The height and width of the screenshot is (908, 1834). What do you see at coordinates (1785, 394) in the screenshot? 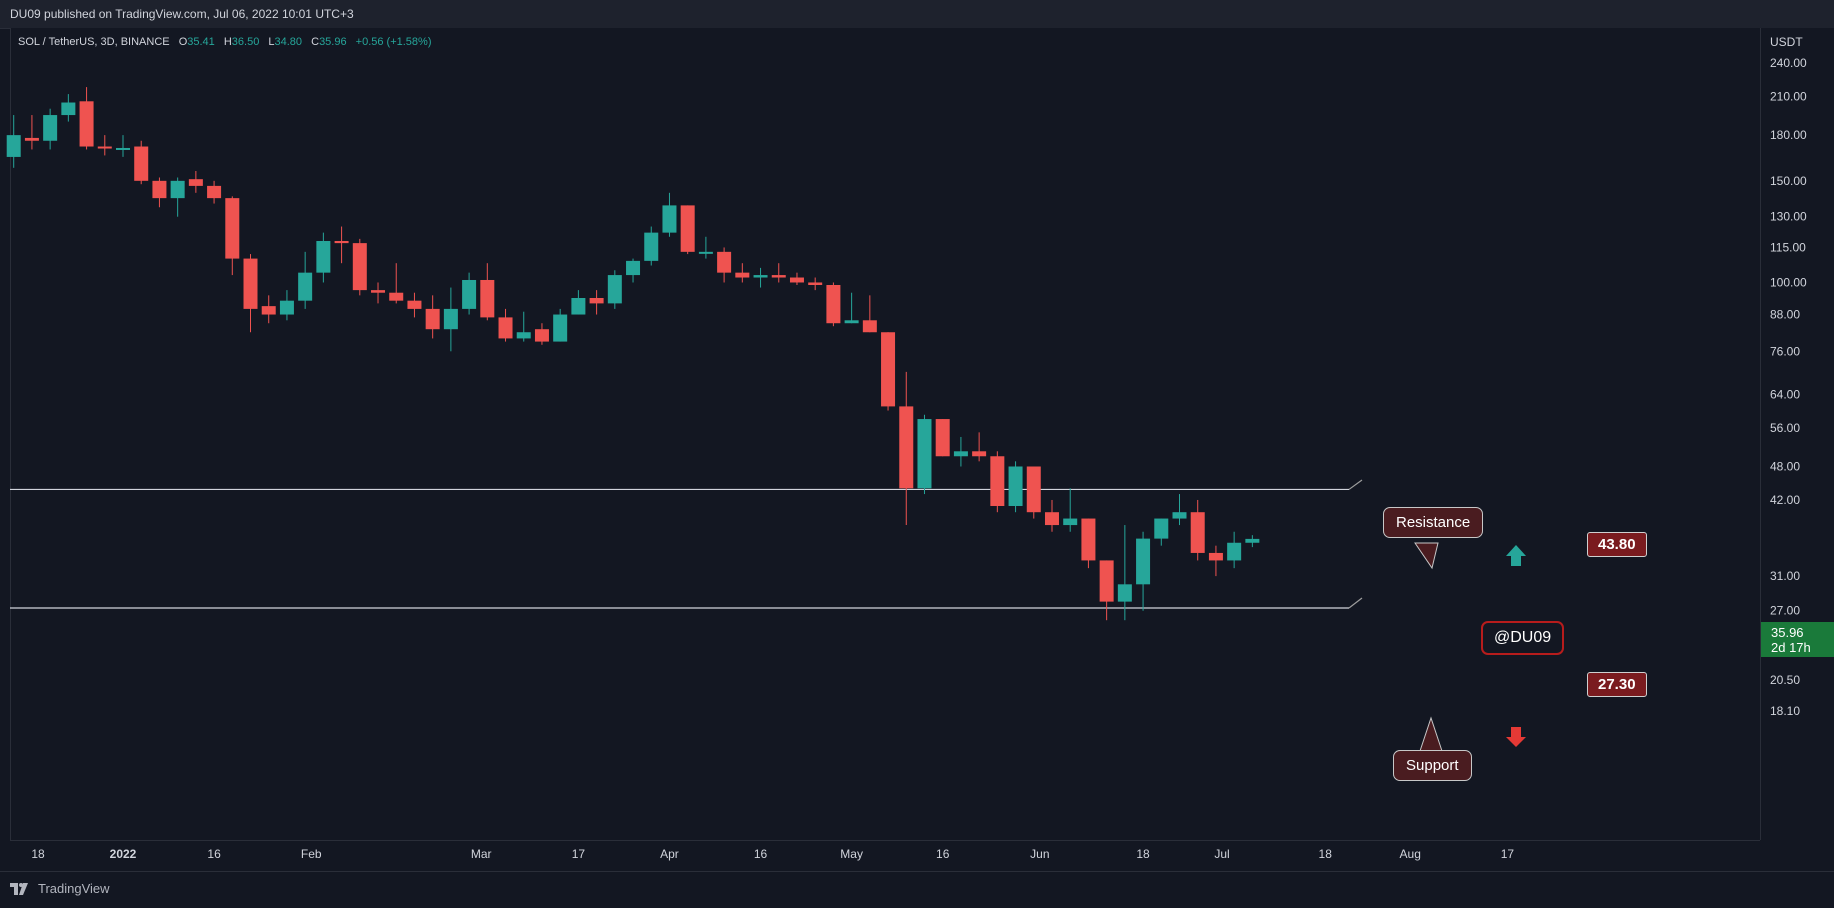
I see `price-tick-label: 64.00` at bounding box center [1785, 394].